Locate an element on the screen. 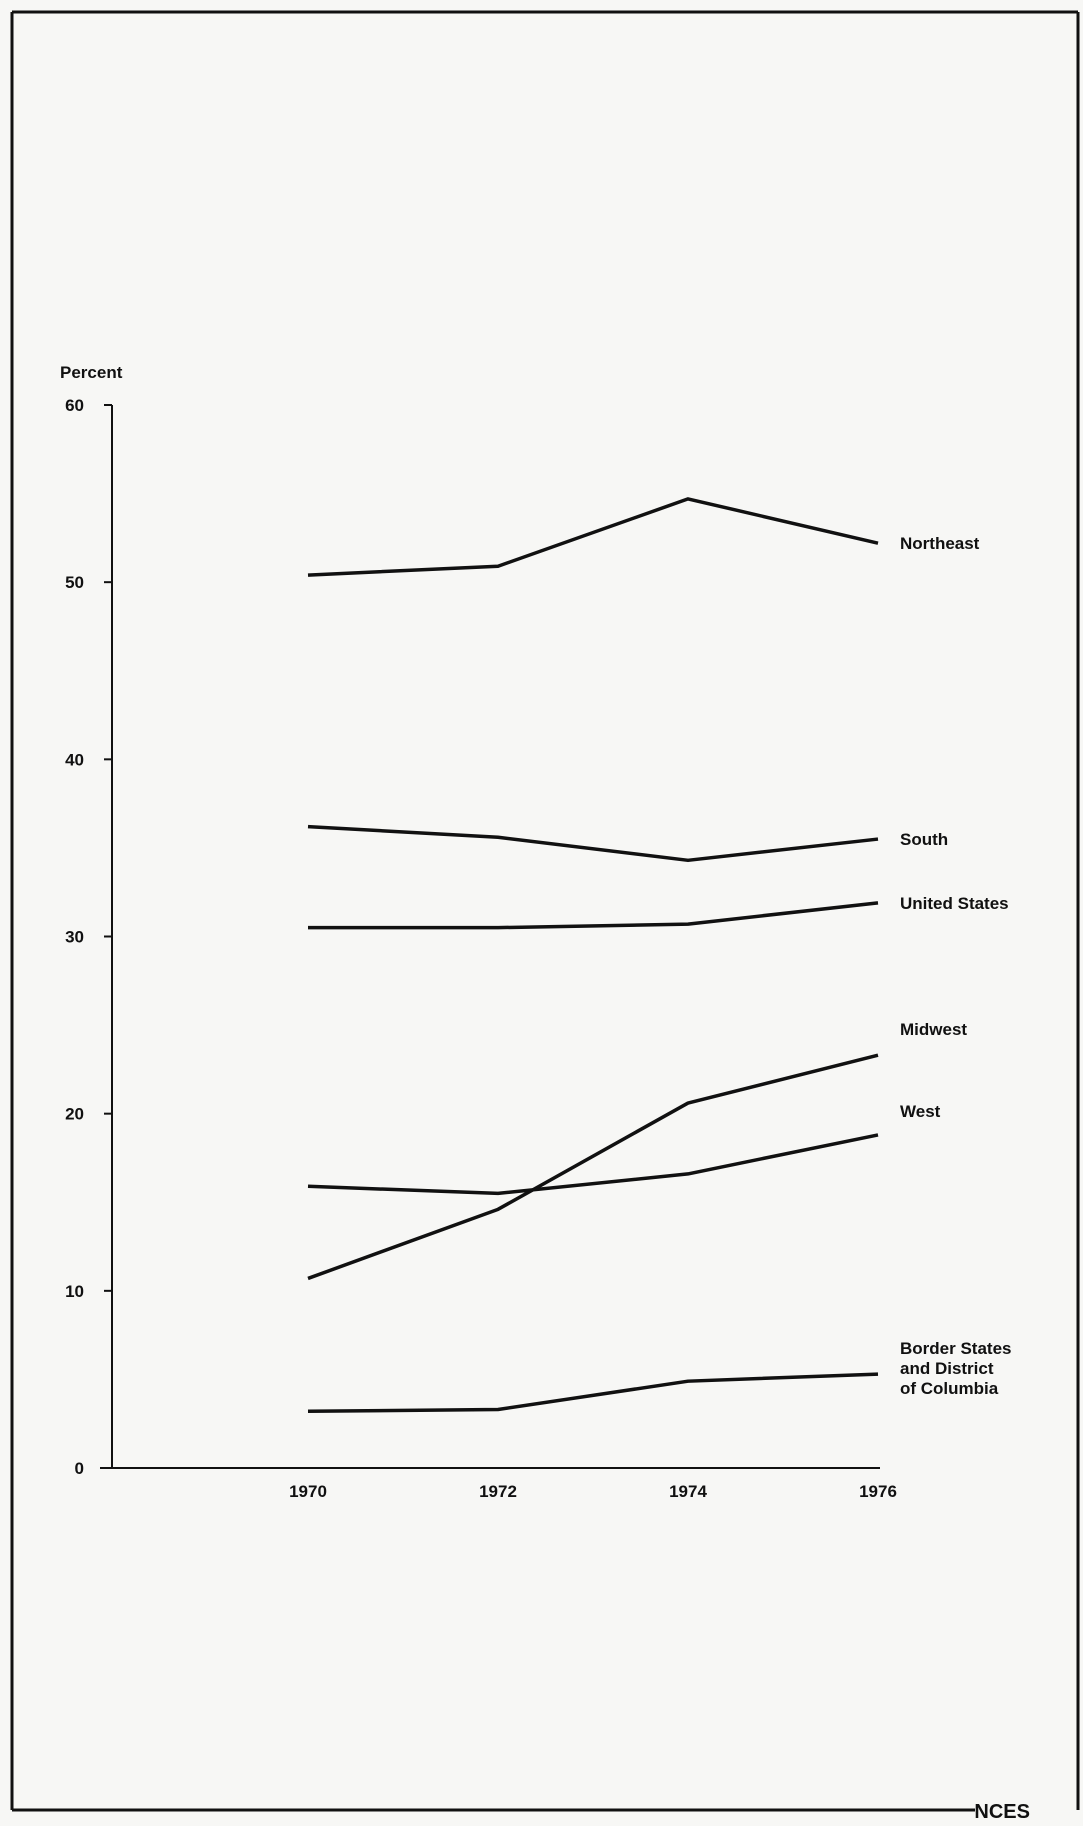 The height and width of the screenshot is (1826, 1083). x-tick-label: 1976 is located at coordinates (878, 1491).